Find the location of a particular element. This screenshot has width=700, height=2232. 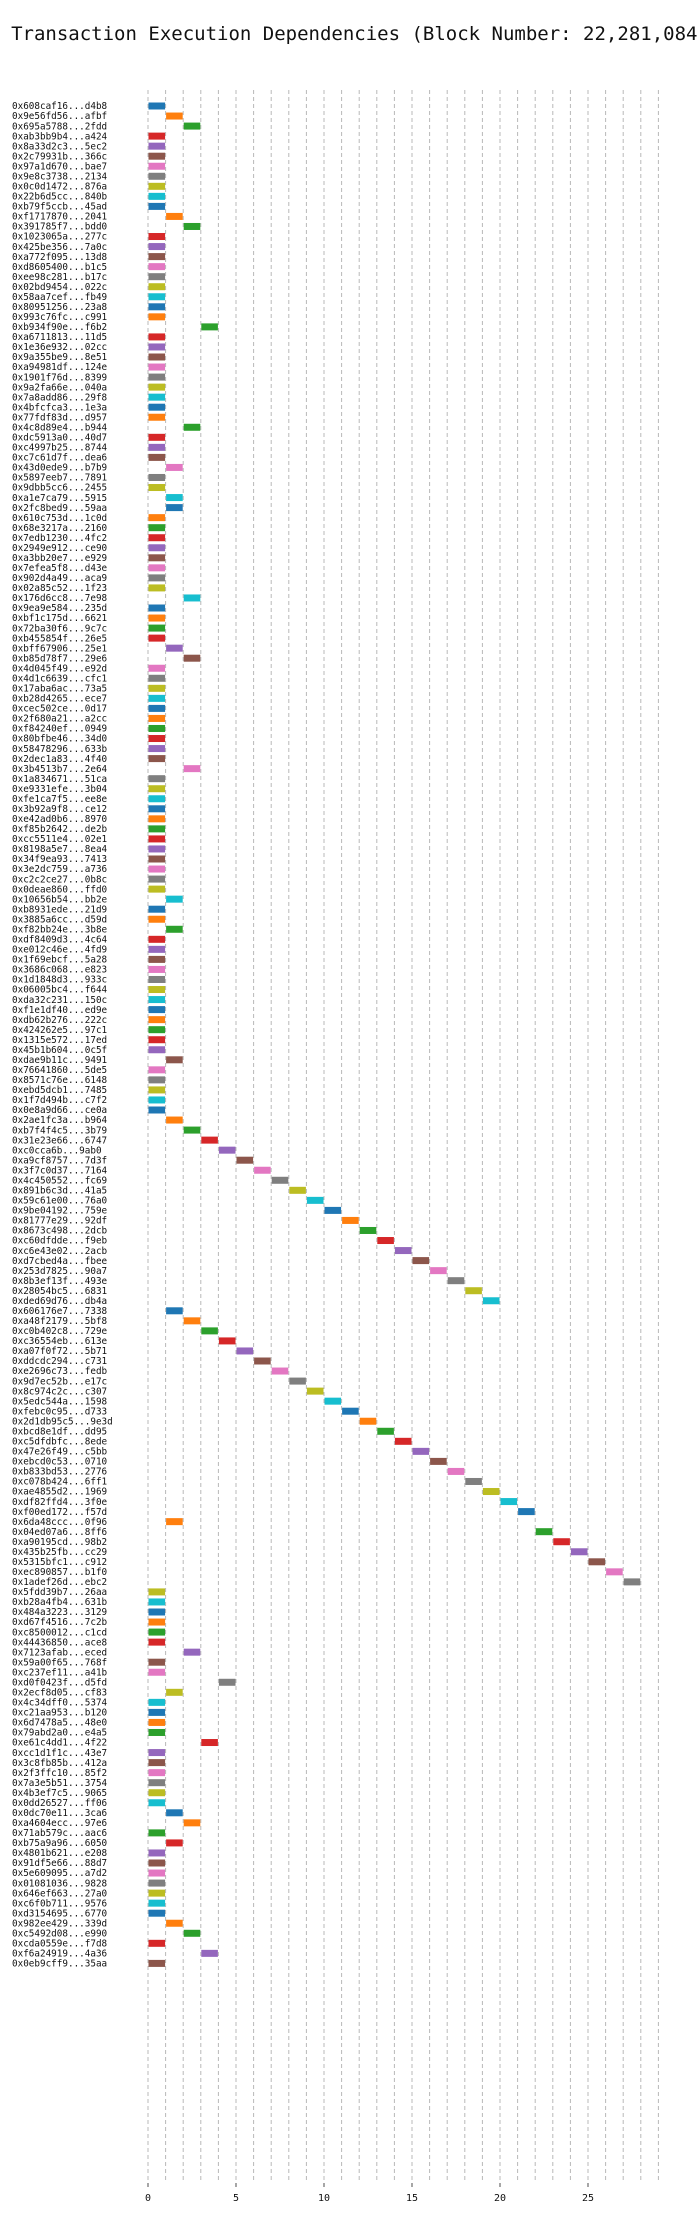

y-tick-label: 0x5fdd39b7...26aa is located at coordinates (59, 1592).